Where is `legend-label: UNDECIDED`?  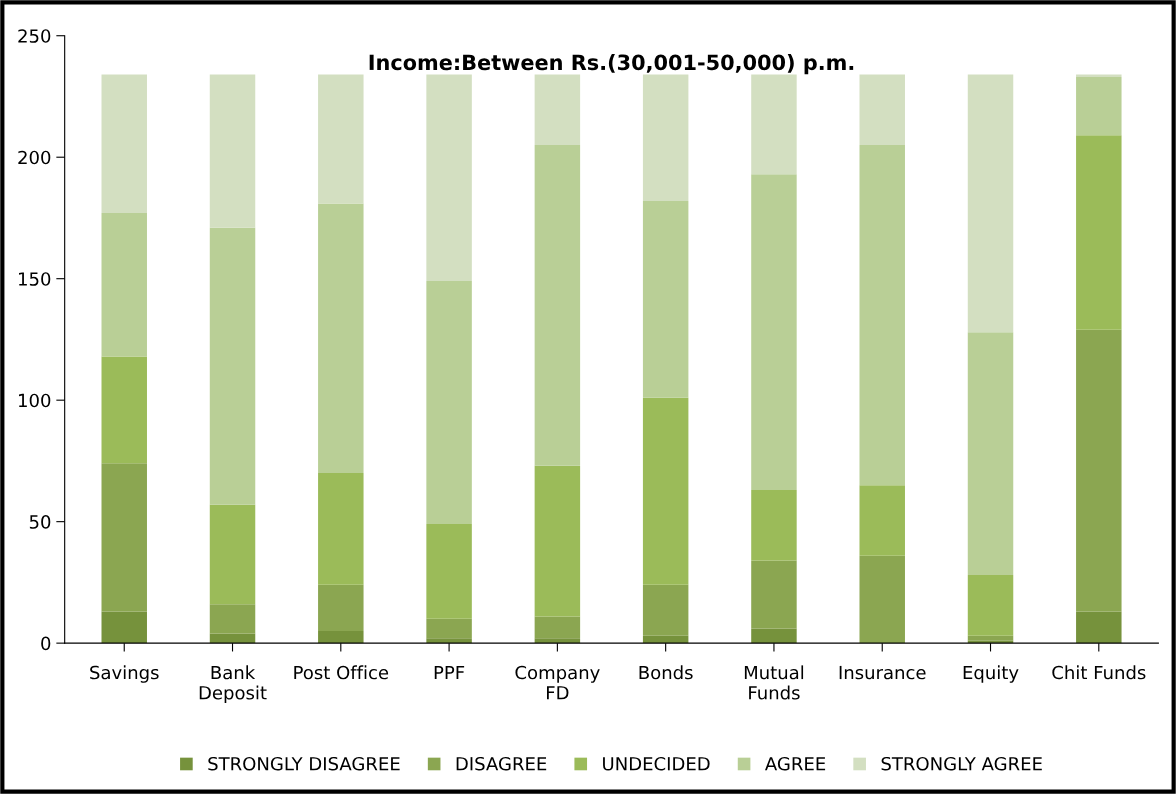 legend-label: UNDECIDED is located at coordinates (656, 763).